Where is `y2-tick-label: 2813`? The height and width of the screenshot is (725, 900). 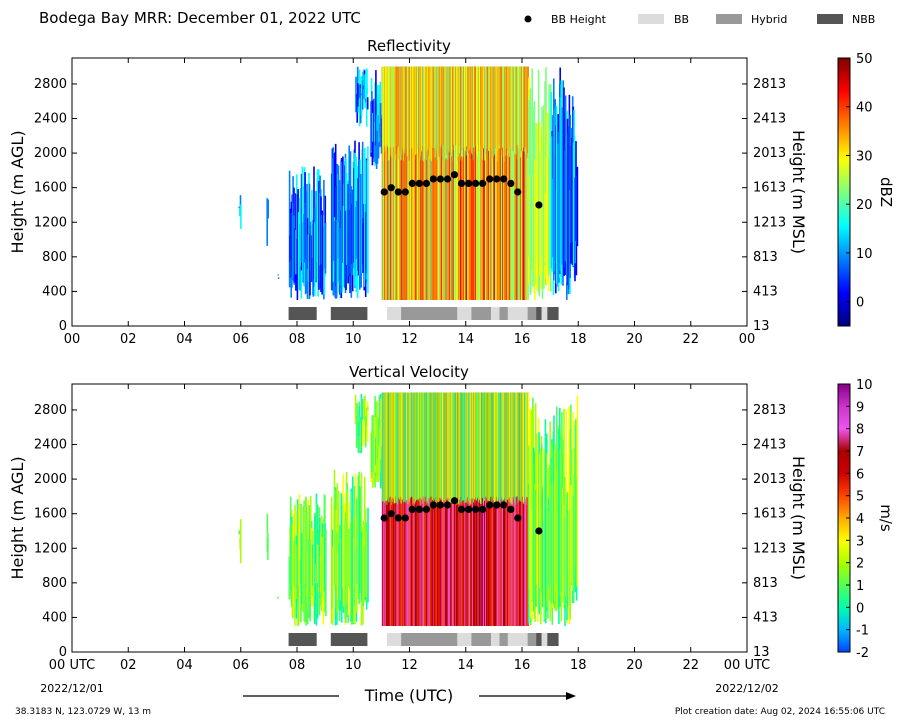
y2-tick-label: 2813 is located at coordinates (769, 84).